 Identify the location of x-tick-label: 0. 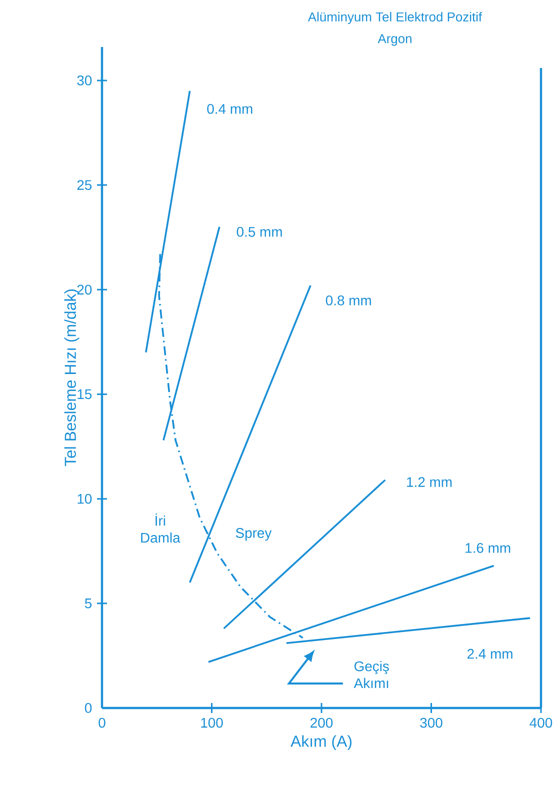
(102, 723).